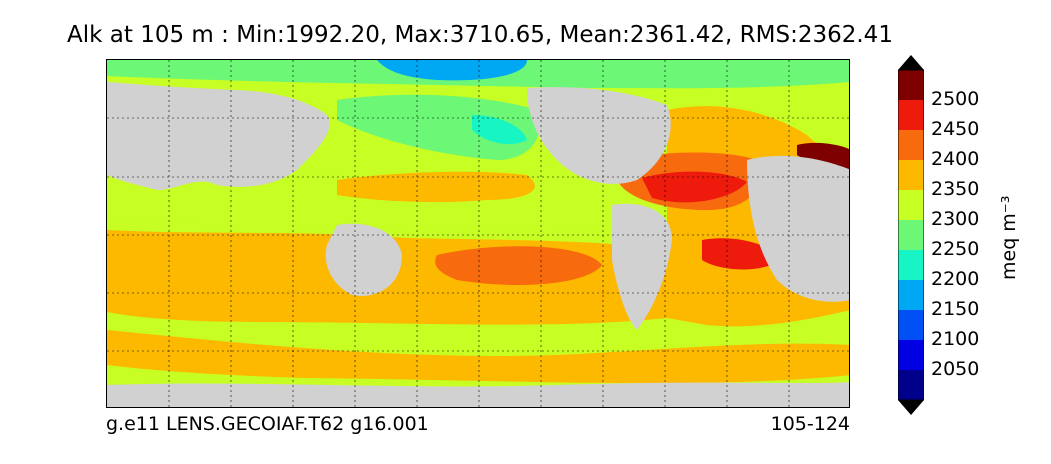 The width and height of the screenshot is (1051, 464). Describe the element at coordinates (518, 265) in the screenshot. I see `south-pacific-max` at that location.